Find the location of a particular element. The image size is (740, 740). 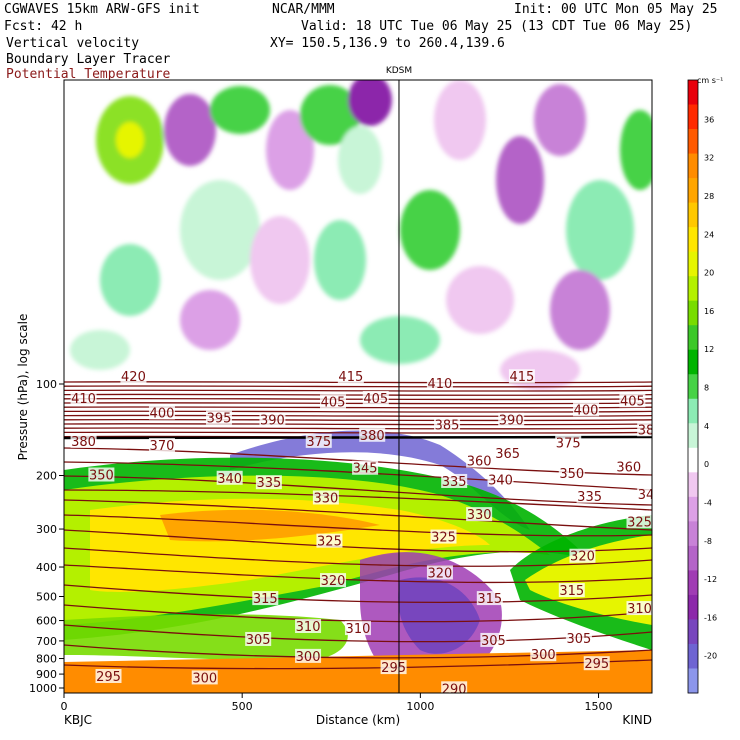

y-tick-label: 700 is located at coordinates (46, 641).